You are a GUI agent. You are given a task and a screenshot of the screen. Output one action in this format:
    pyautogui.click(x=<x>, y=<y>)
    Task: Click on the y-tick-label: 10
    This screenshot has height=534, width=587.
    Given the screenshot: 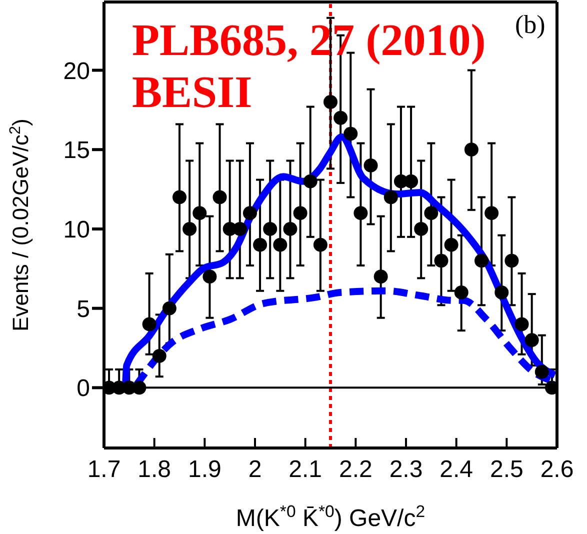 What is the action you would take?
    pyautogui.click(x=76, y=230)
    